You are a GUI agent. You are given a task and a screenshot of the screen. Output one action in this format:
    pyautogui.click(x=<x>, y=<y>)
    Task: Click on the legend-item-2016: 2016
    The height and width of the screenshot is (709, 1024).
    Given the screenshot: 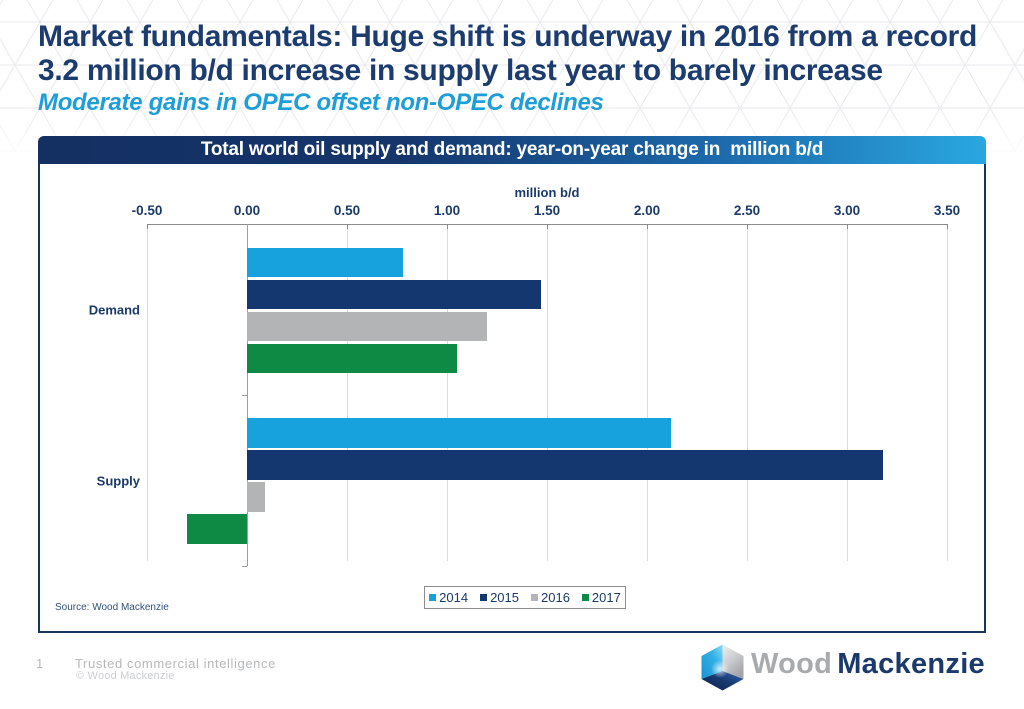 What is the action you would take?
    pyautogui.click(x=550, y=597)
    